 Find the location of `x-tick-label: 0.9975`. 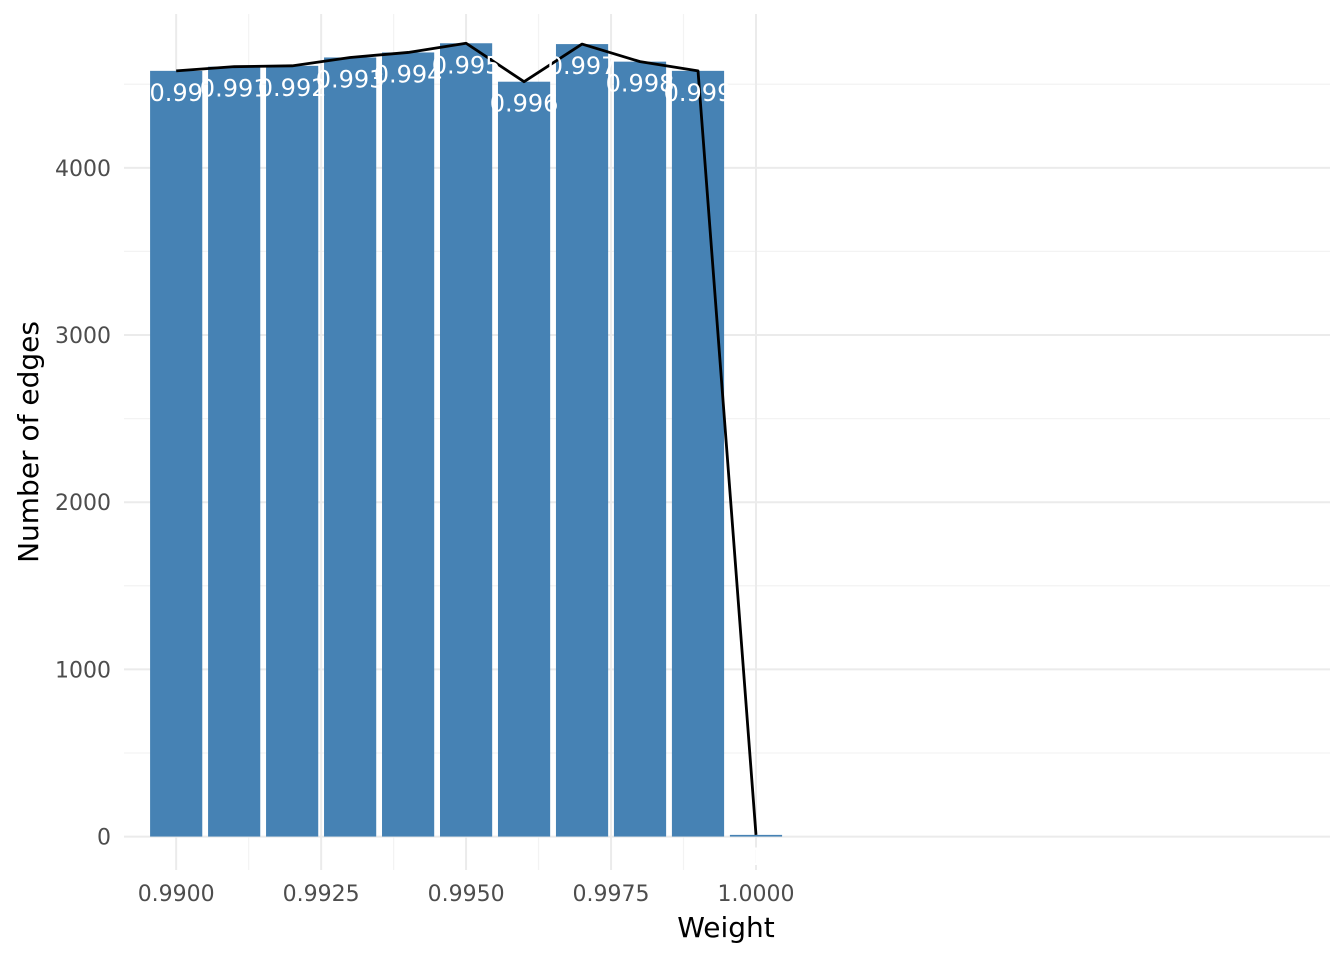

x-tick-label: 0.9975 is located at coordinates (611, 894).